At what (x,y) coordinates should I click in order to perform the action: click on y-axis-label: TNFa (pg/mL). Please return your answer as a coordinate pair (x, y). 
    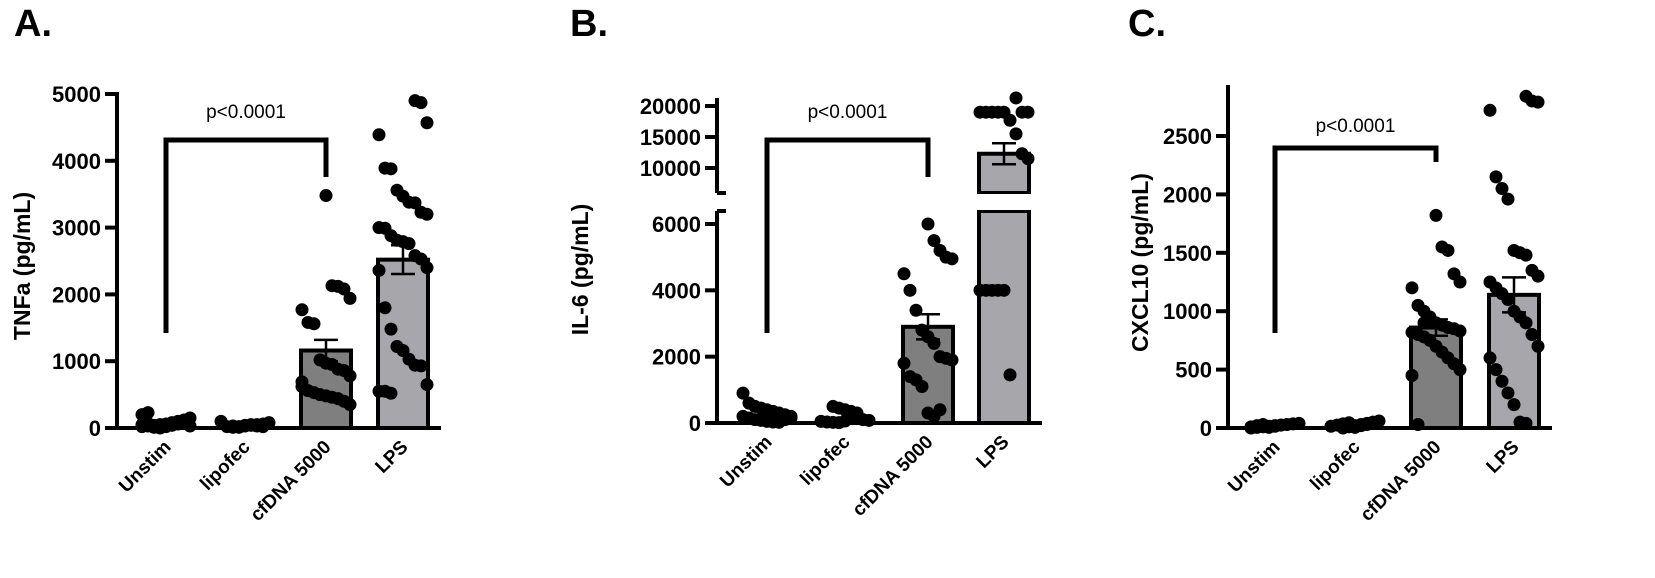
    Looking at the image, I should click on (22, 266).